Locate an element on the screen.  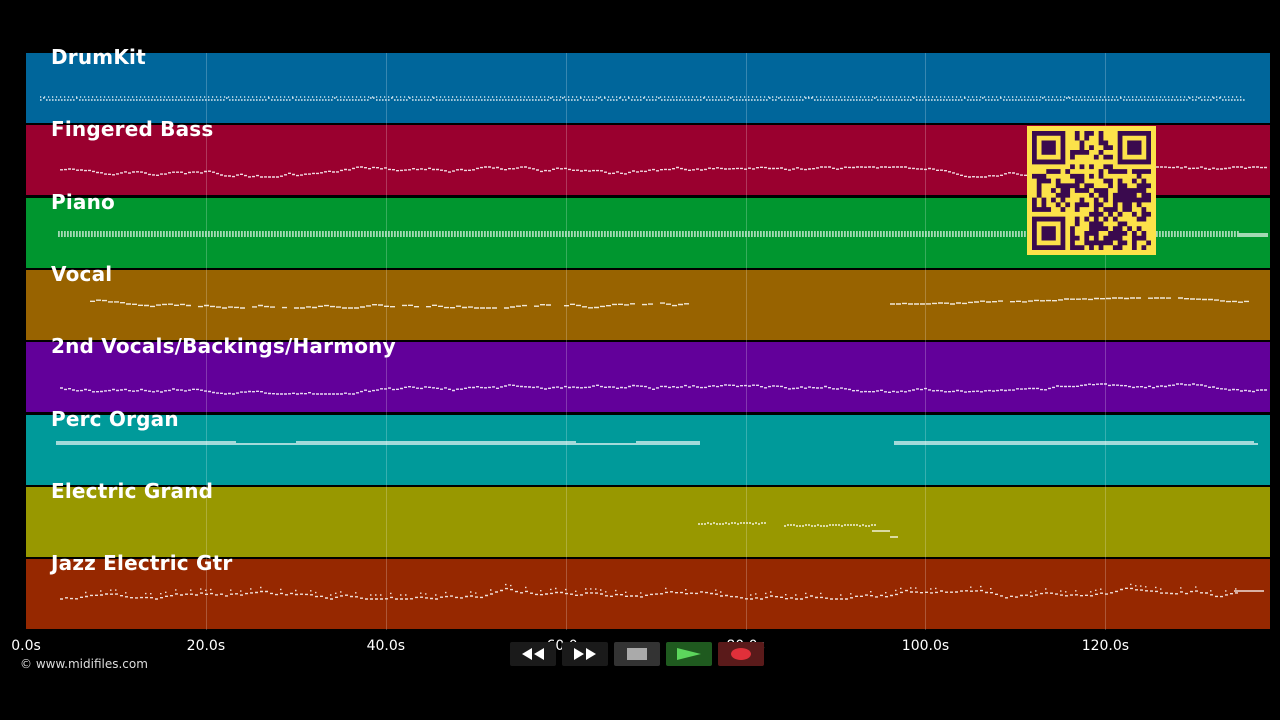
record-icon is located at coordinates (741, 654).